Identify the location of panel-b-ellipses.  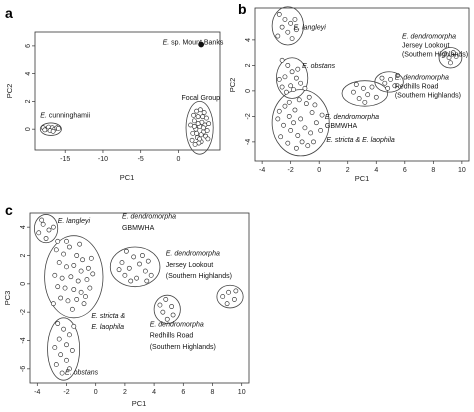
(367, 81).